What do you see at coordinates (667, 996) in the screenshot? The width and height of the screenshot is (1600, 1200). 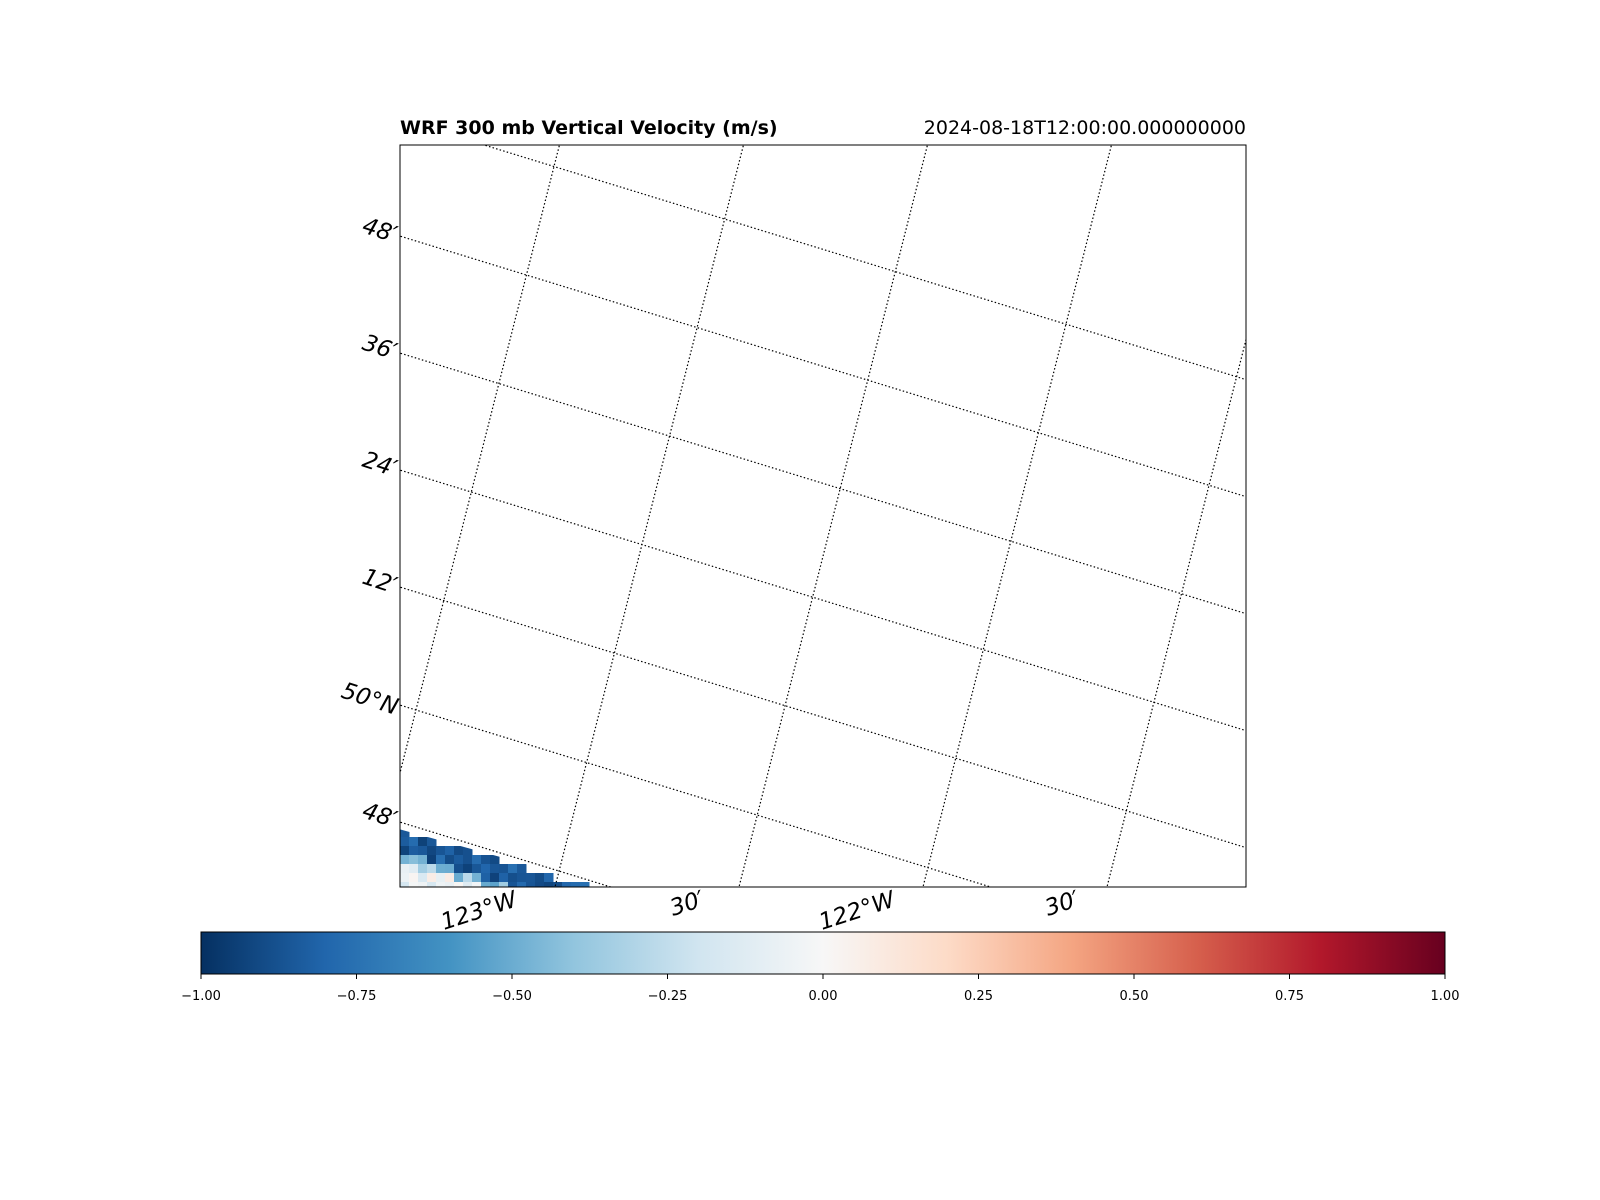 I see `colorbar-tick-label: −0.25` at bounding box center [667, 996].